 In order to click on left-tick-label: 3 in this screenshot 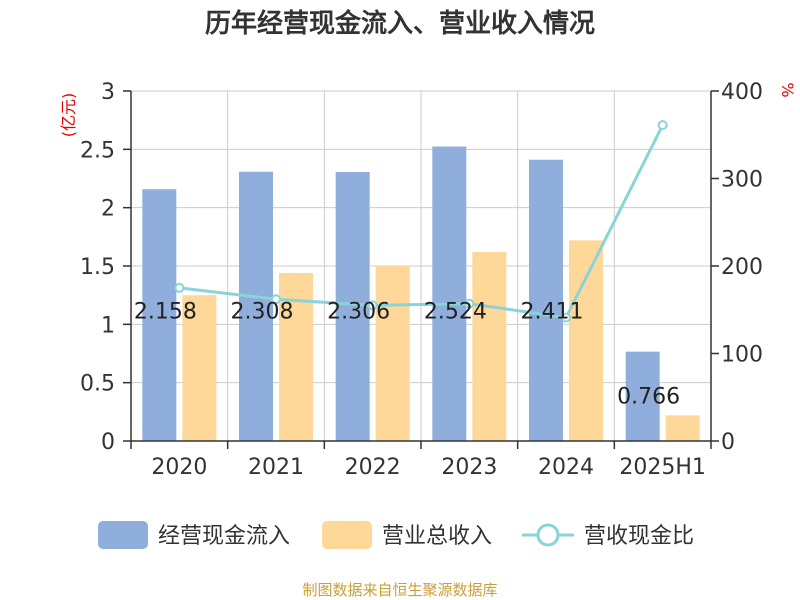, I will do `click(108, 92)`.